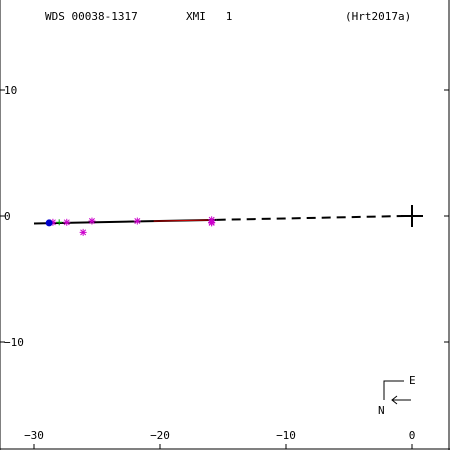  What do you see at coordinates (14, 342) in the screenshot?
I see `y-tick-label: −10` at bounding box center [14, 342].